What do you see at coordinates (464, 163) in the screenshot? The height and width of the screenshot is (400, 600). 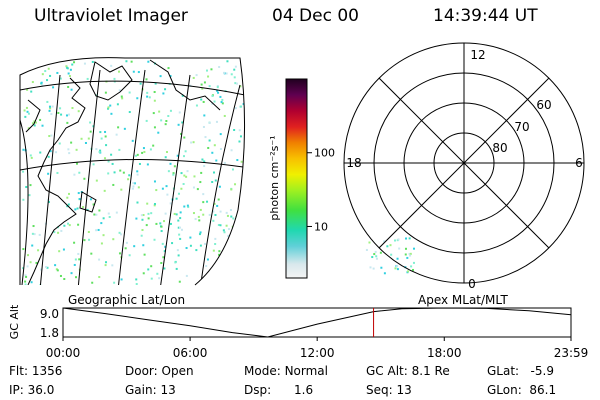 I see `polar-diagonal` at bounding box center [464, 163].